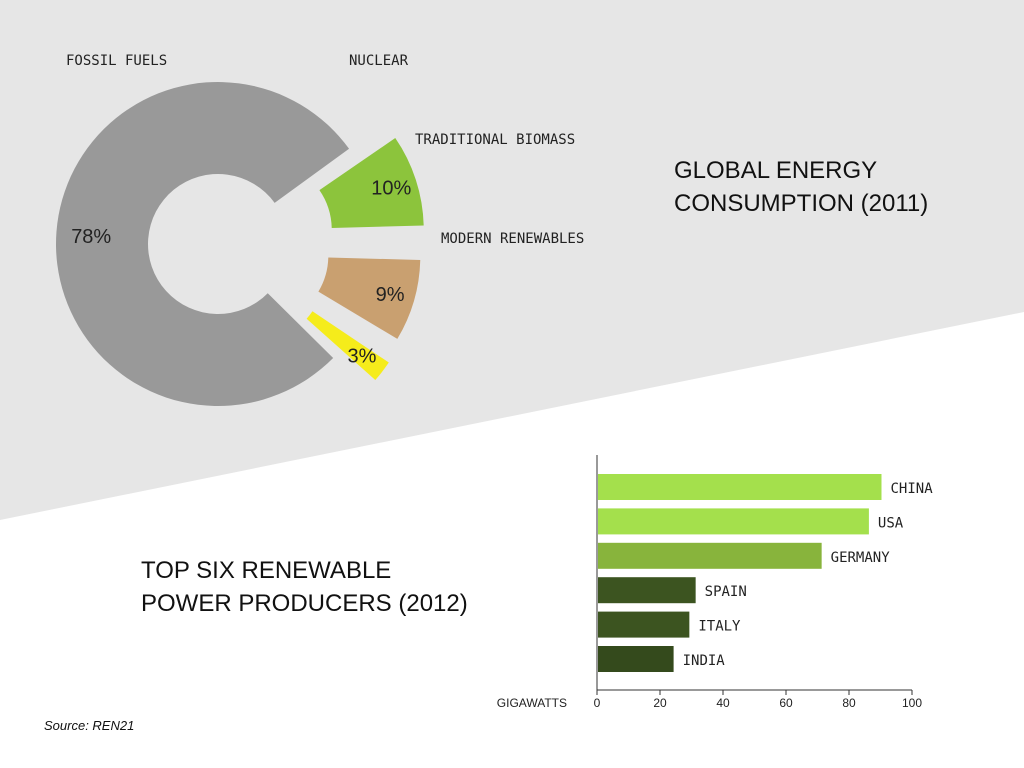 The width and height of the screenshot is (1024, 768). Describe the element at coordinates (362, 357) in the screenshot. I see `donut-value-label-nuclear: 3%` at that location.